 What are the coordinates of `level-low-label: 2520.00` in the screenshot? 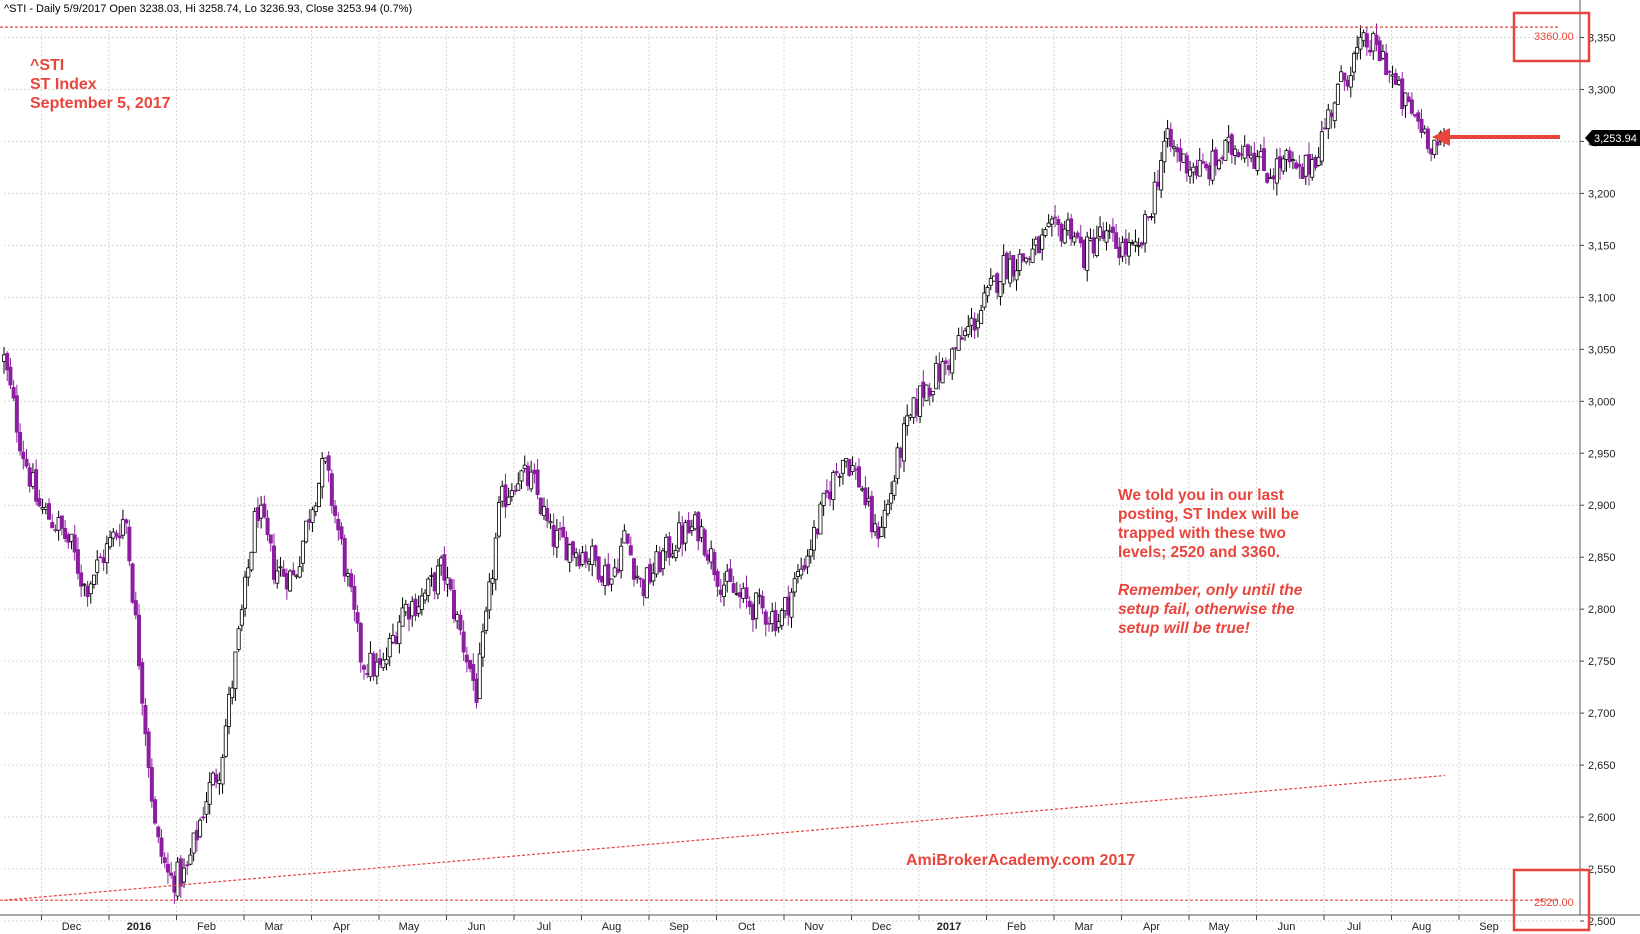 It's located at (1554, 903).